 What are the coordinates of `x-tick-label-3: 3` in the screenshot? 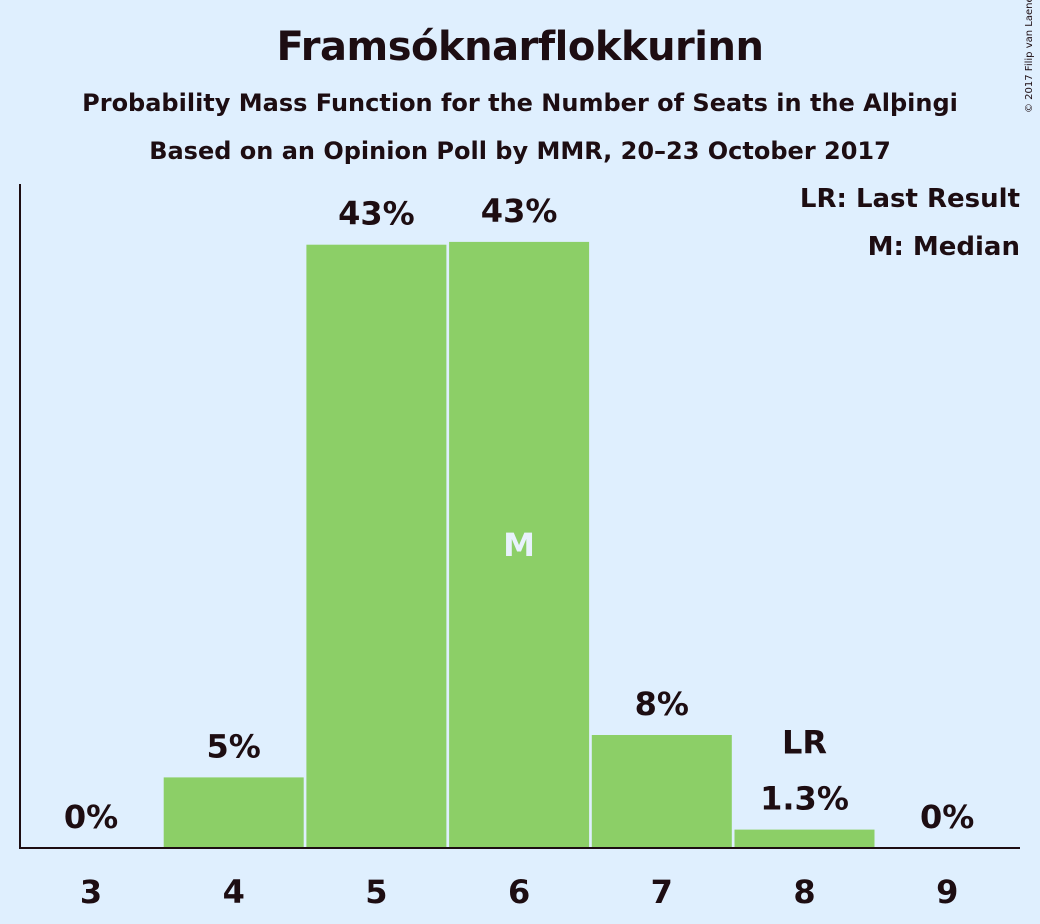 It's located at (91, 892).